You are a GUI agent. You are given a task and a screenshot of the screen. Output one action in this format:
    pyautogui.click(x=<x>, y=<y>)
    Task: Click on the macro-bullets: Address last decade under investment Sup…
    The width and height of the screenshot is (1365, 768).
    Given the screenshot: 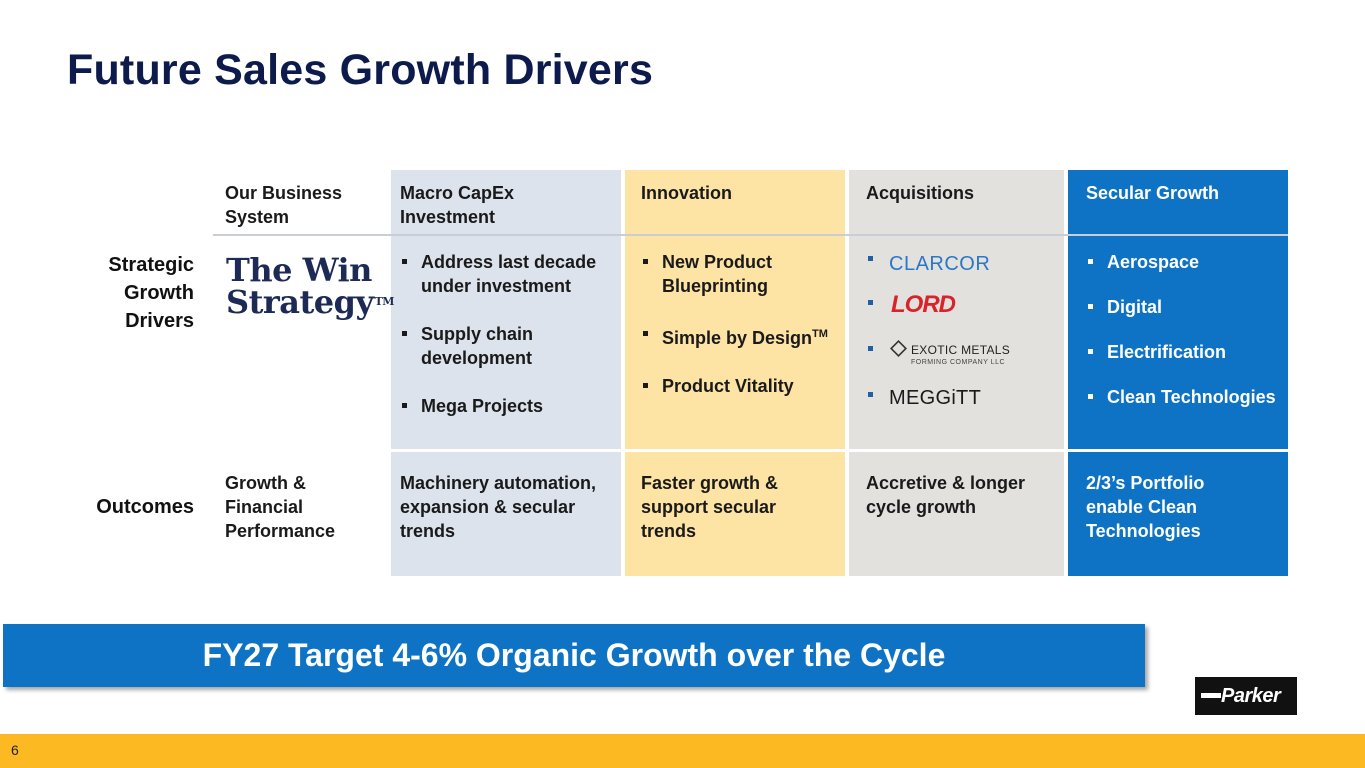 What is the action you would take?
    pyautogui.click(x=509, y=334)
    